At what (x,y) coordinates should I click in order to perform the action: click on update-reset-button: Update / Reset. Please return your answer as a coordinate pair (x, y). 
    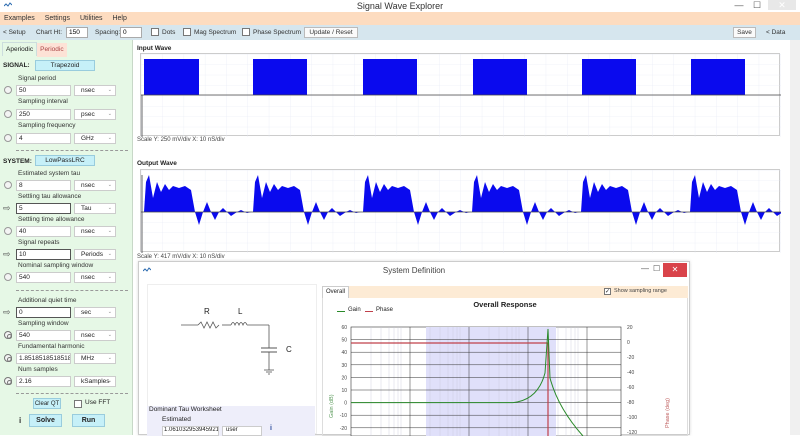
    Looking at the image, I should click on (331, 32).